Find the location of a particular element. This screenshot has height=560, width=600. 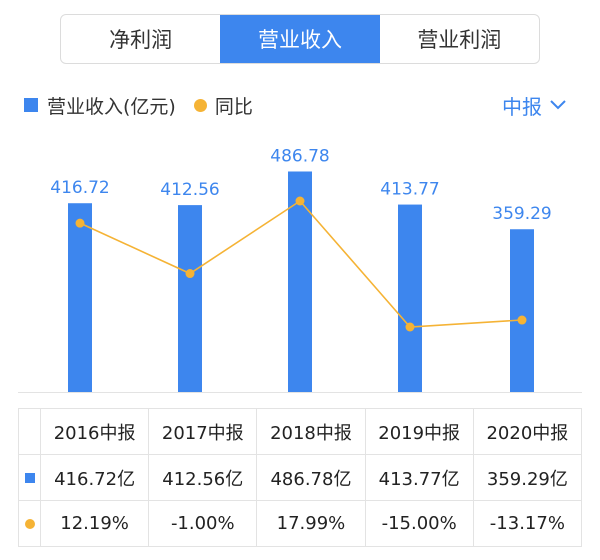

revenue-cell: 486.78亿 is located at coordinates (311, 477).